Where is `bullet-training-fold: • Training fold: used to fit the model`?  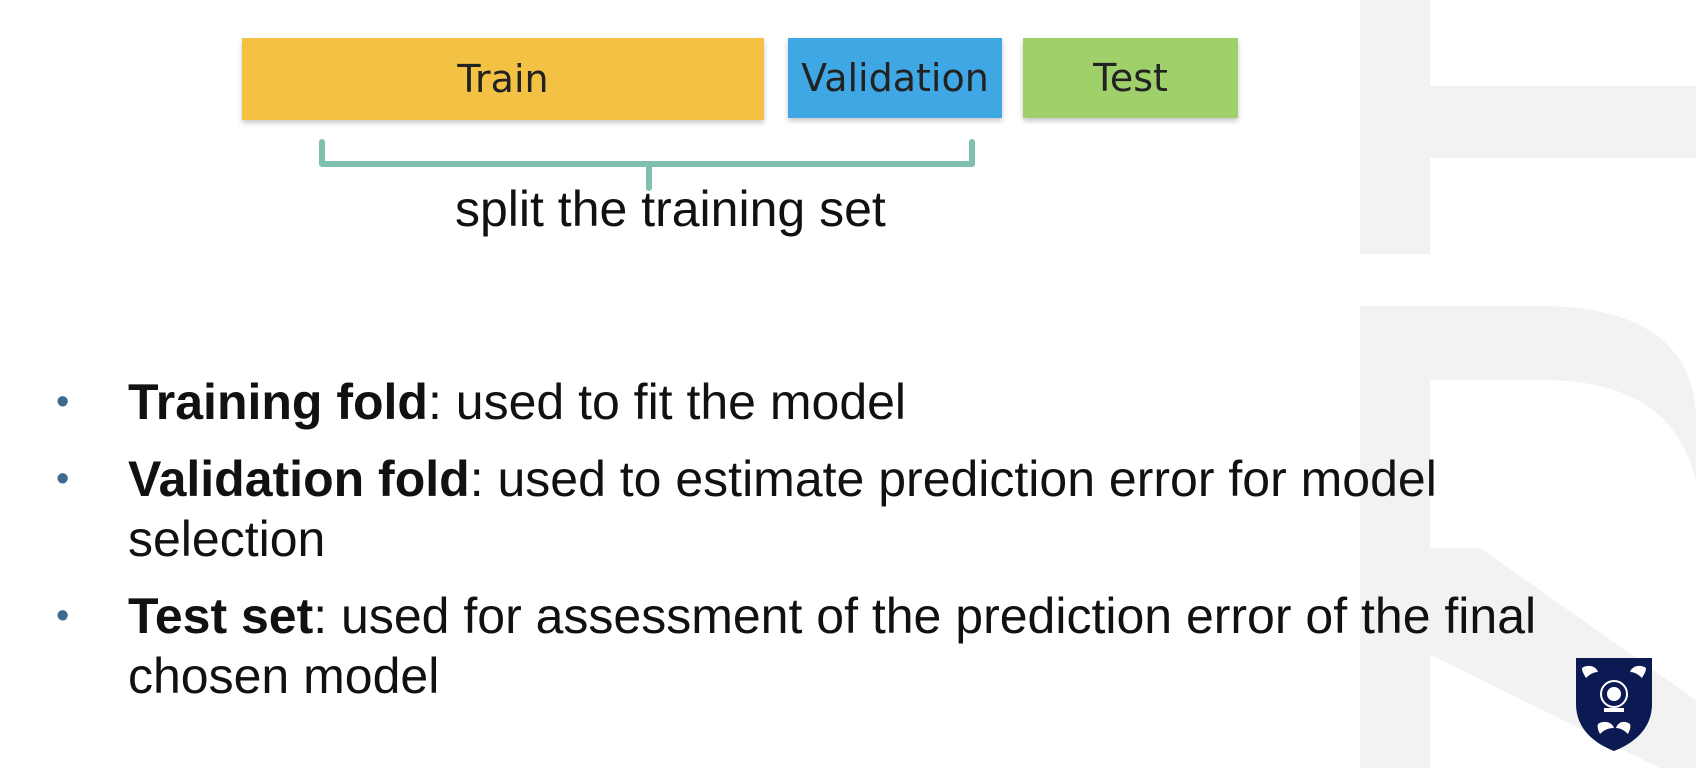 bullet-training-fold: • Training fold: used to fit the model is located at coordinates (836, 402).